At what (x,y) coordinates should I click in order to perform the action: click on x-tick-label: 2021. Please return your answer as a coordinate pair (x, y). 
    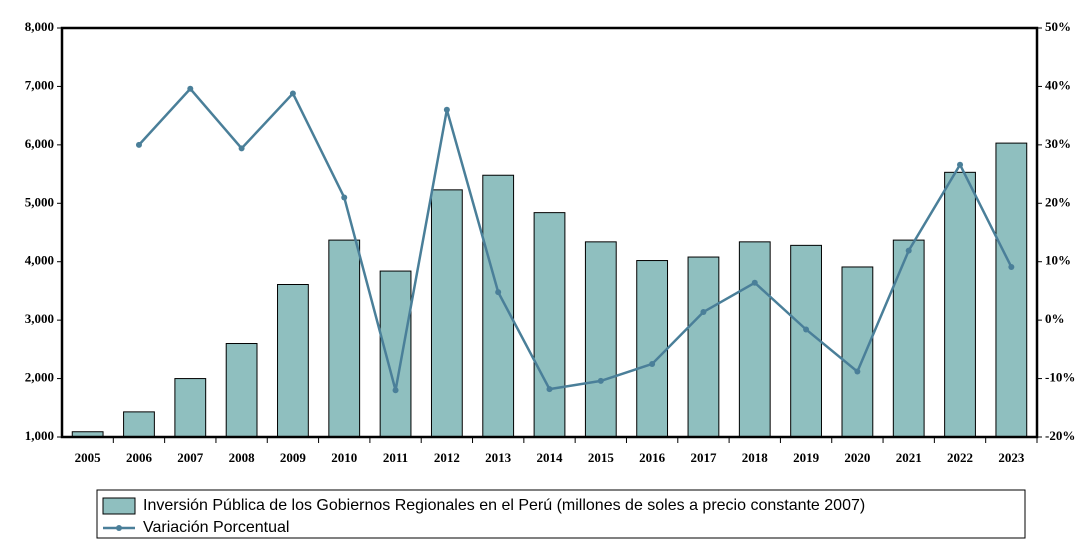
    Looking at the image, I should click on (909, 457).